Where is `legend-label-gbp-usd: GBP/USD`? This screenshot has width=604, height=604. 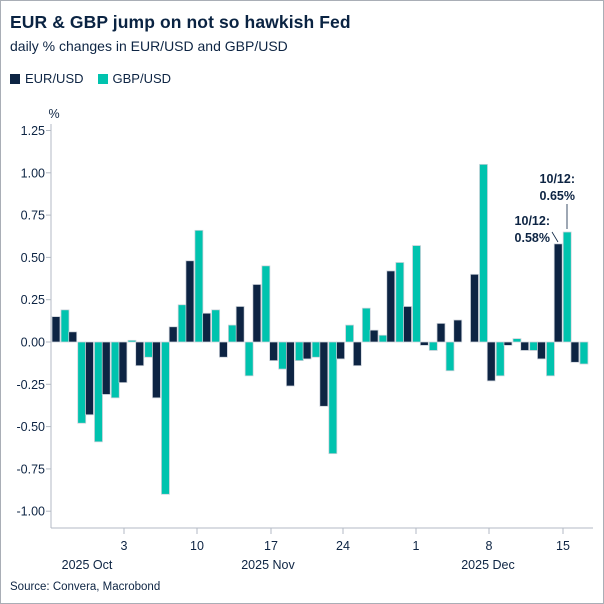
legend-label-gbp-usd: GBP/USD is located at coordinates (142, 78).